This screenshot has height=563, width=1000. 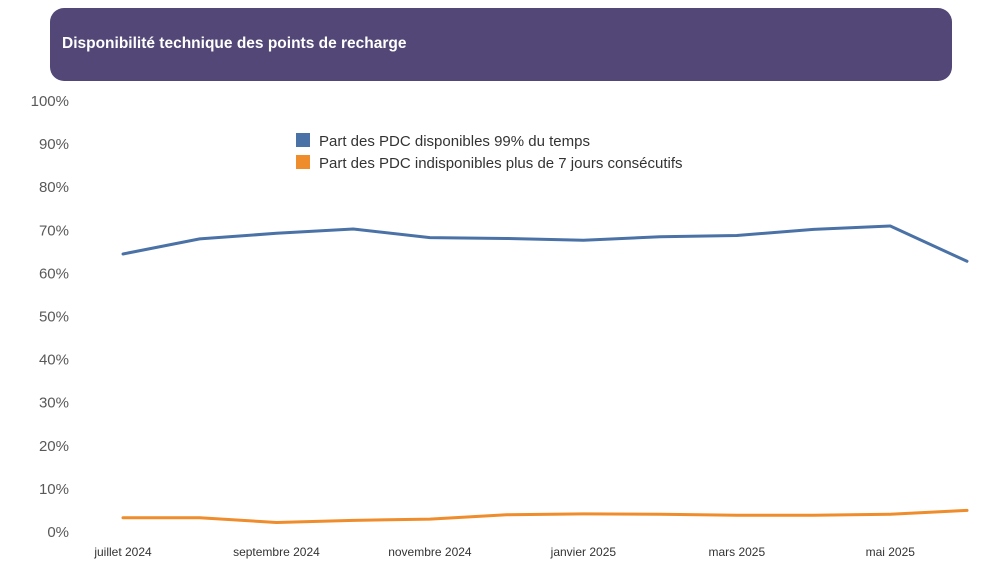 I want to click on y-tick-label: 20%, so click(x=54, y=446).